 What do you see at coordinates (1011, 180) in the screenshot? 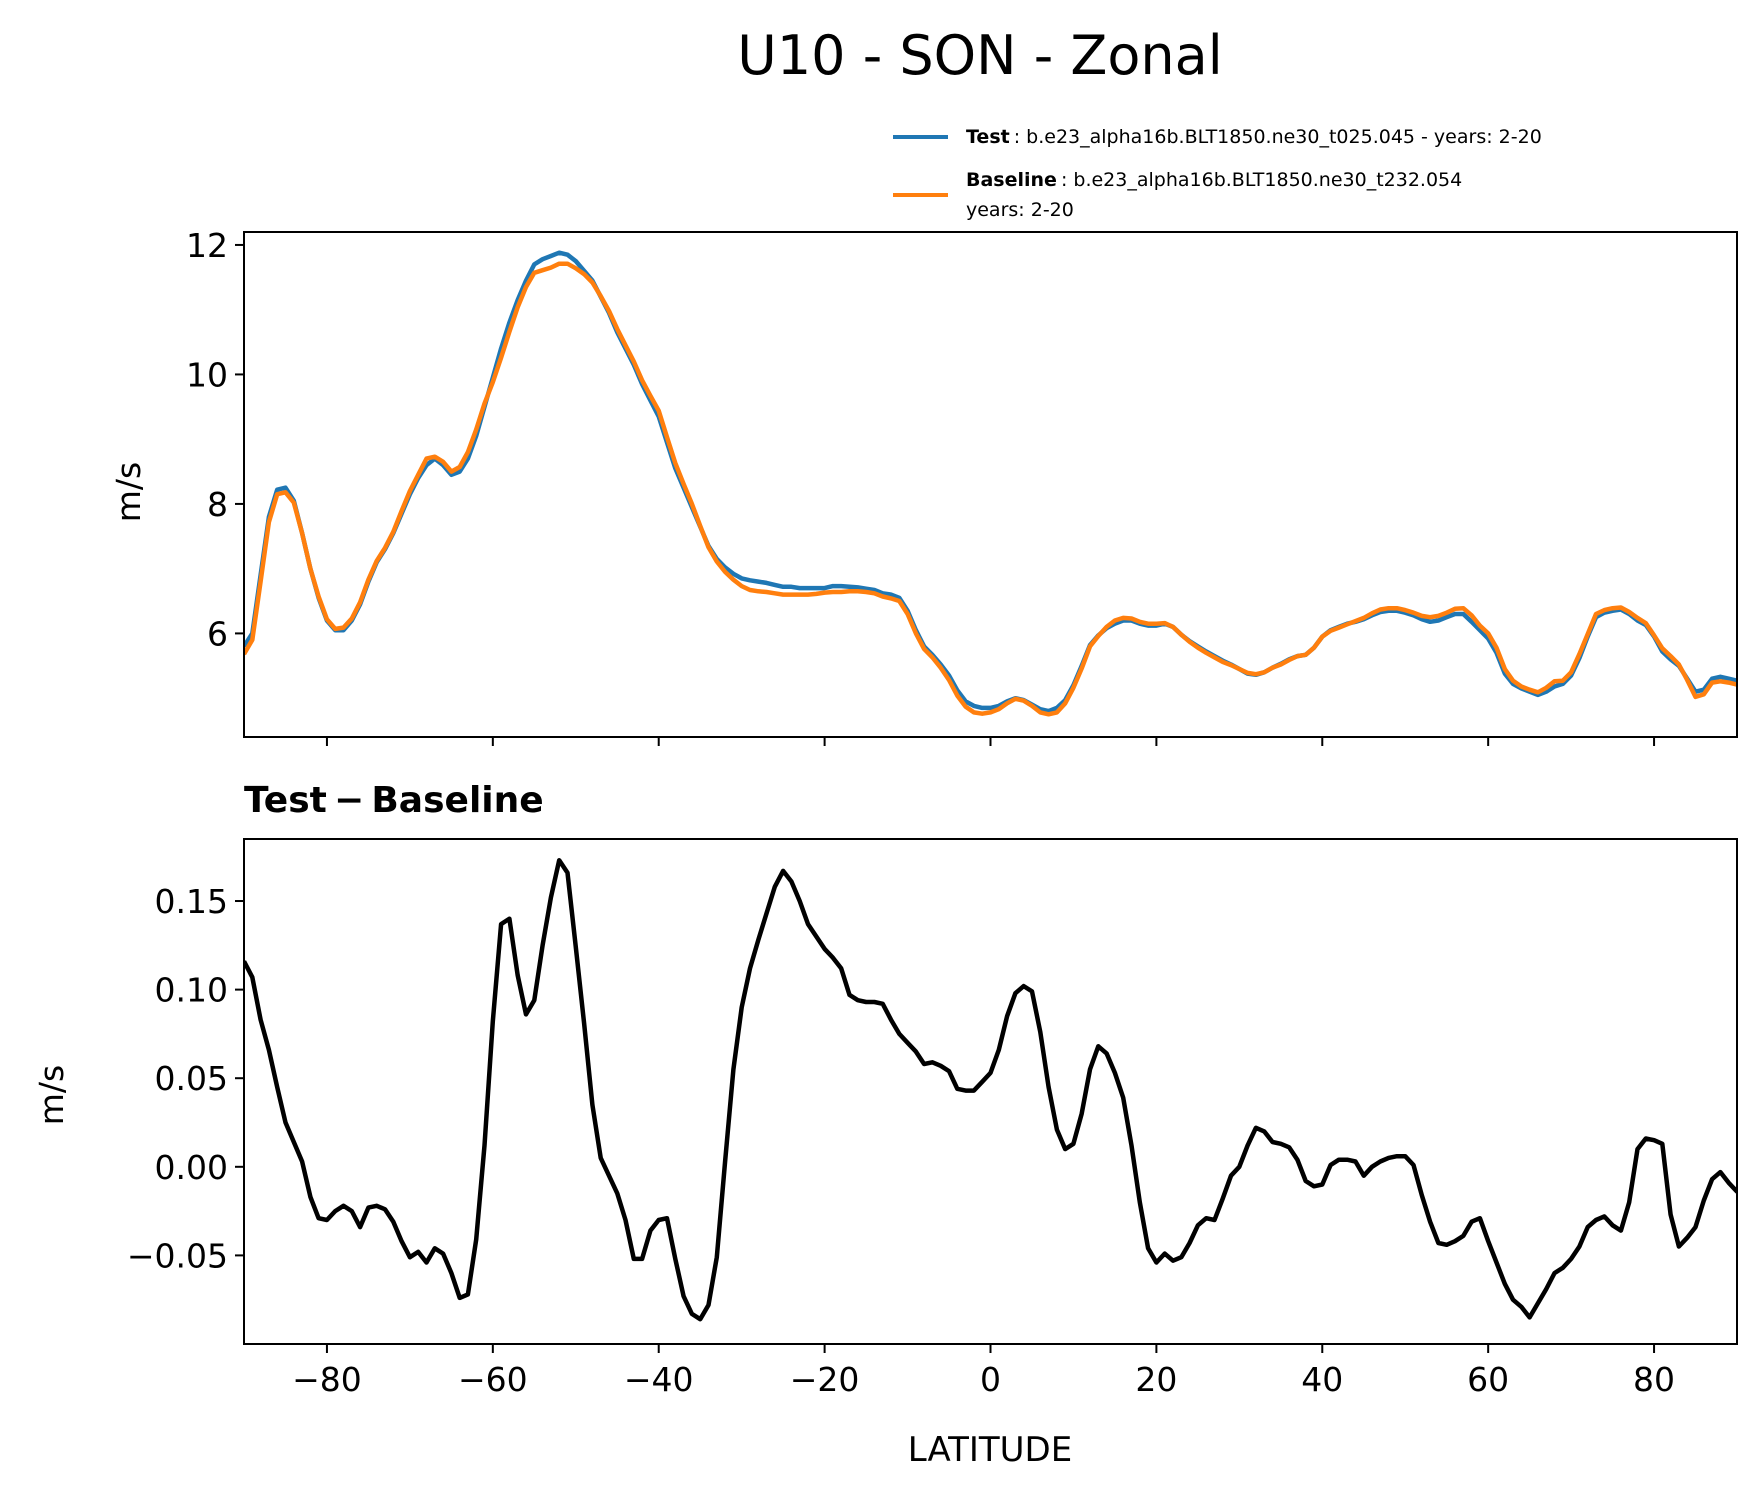
I see `legend-baseline-label: Baseline` at bounding box center [1011, 180].